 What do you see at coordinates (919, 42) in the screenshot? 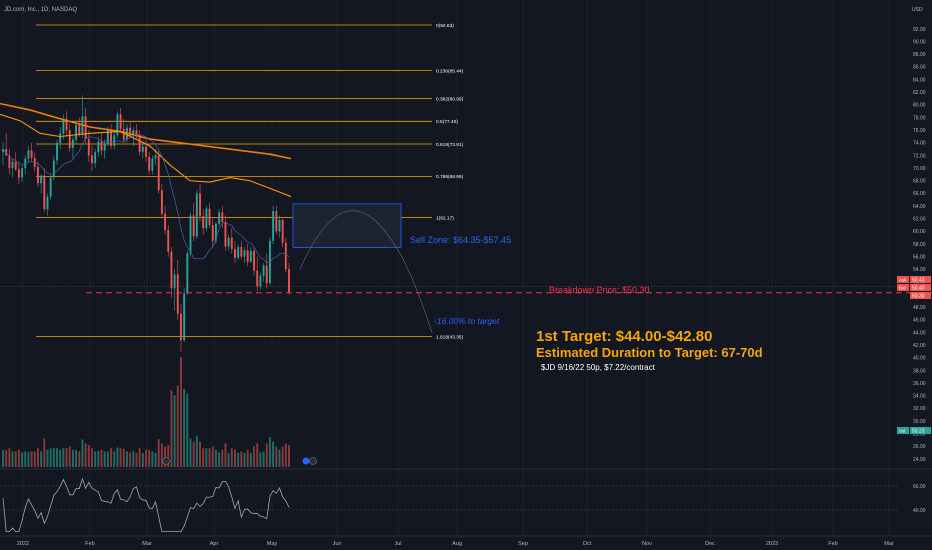
I see `y-tick-label: 90.00` at bounding box center [919, 42].